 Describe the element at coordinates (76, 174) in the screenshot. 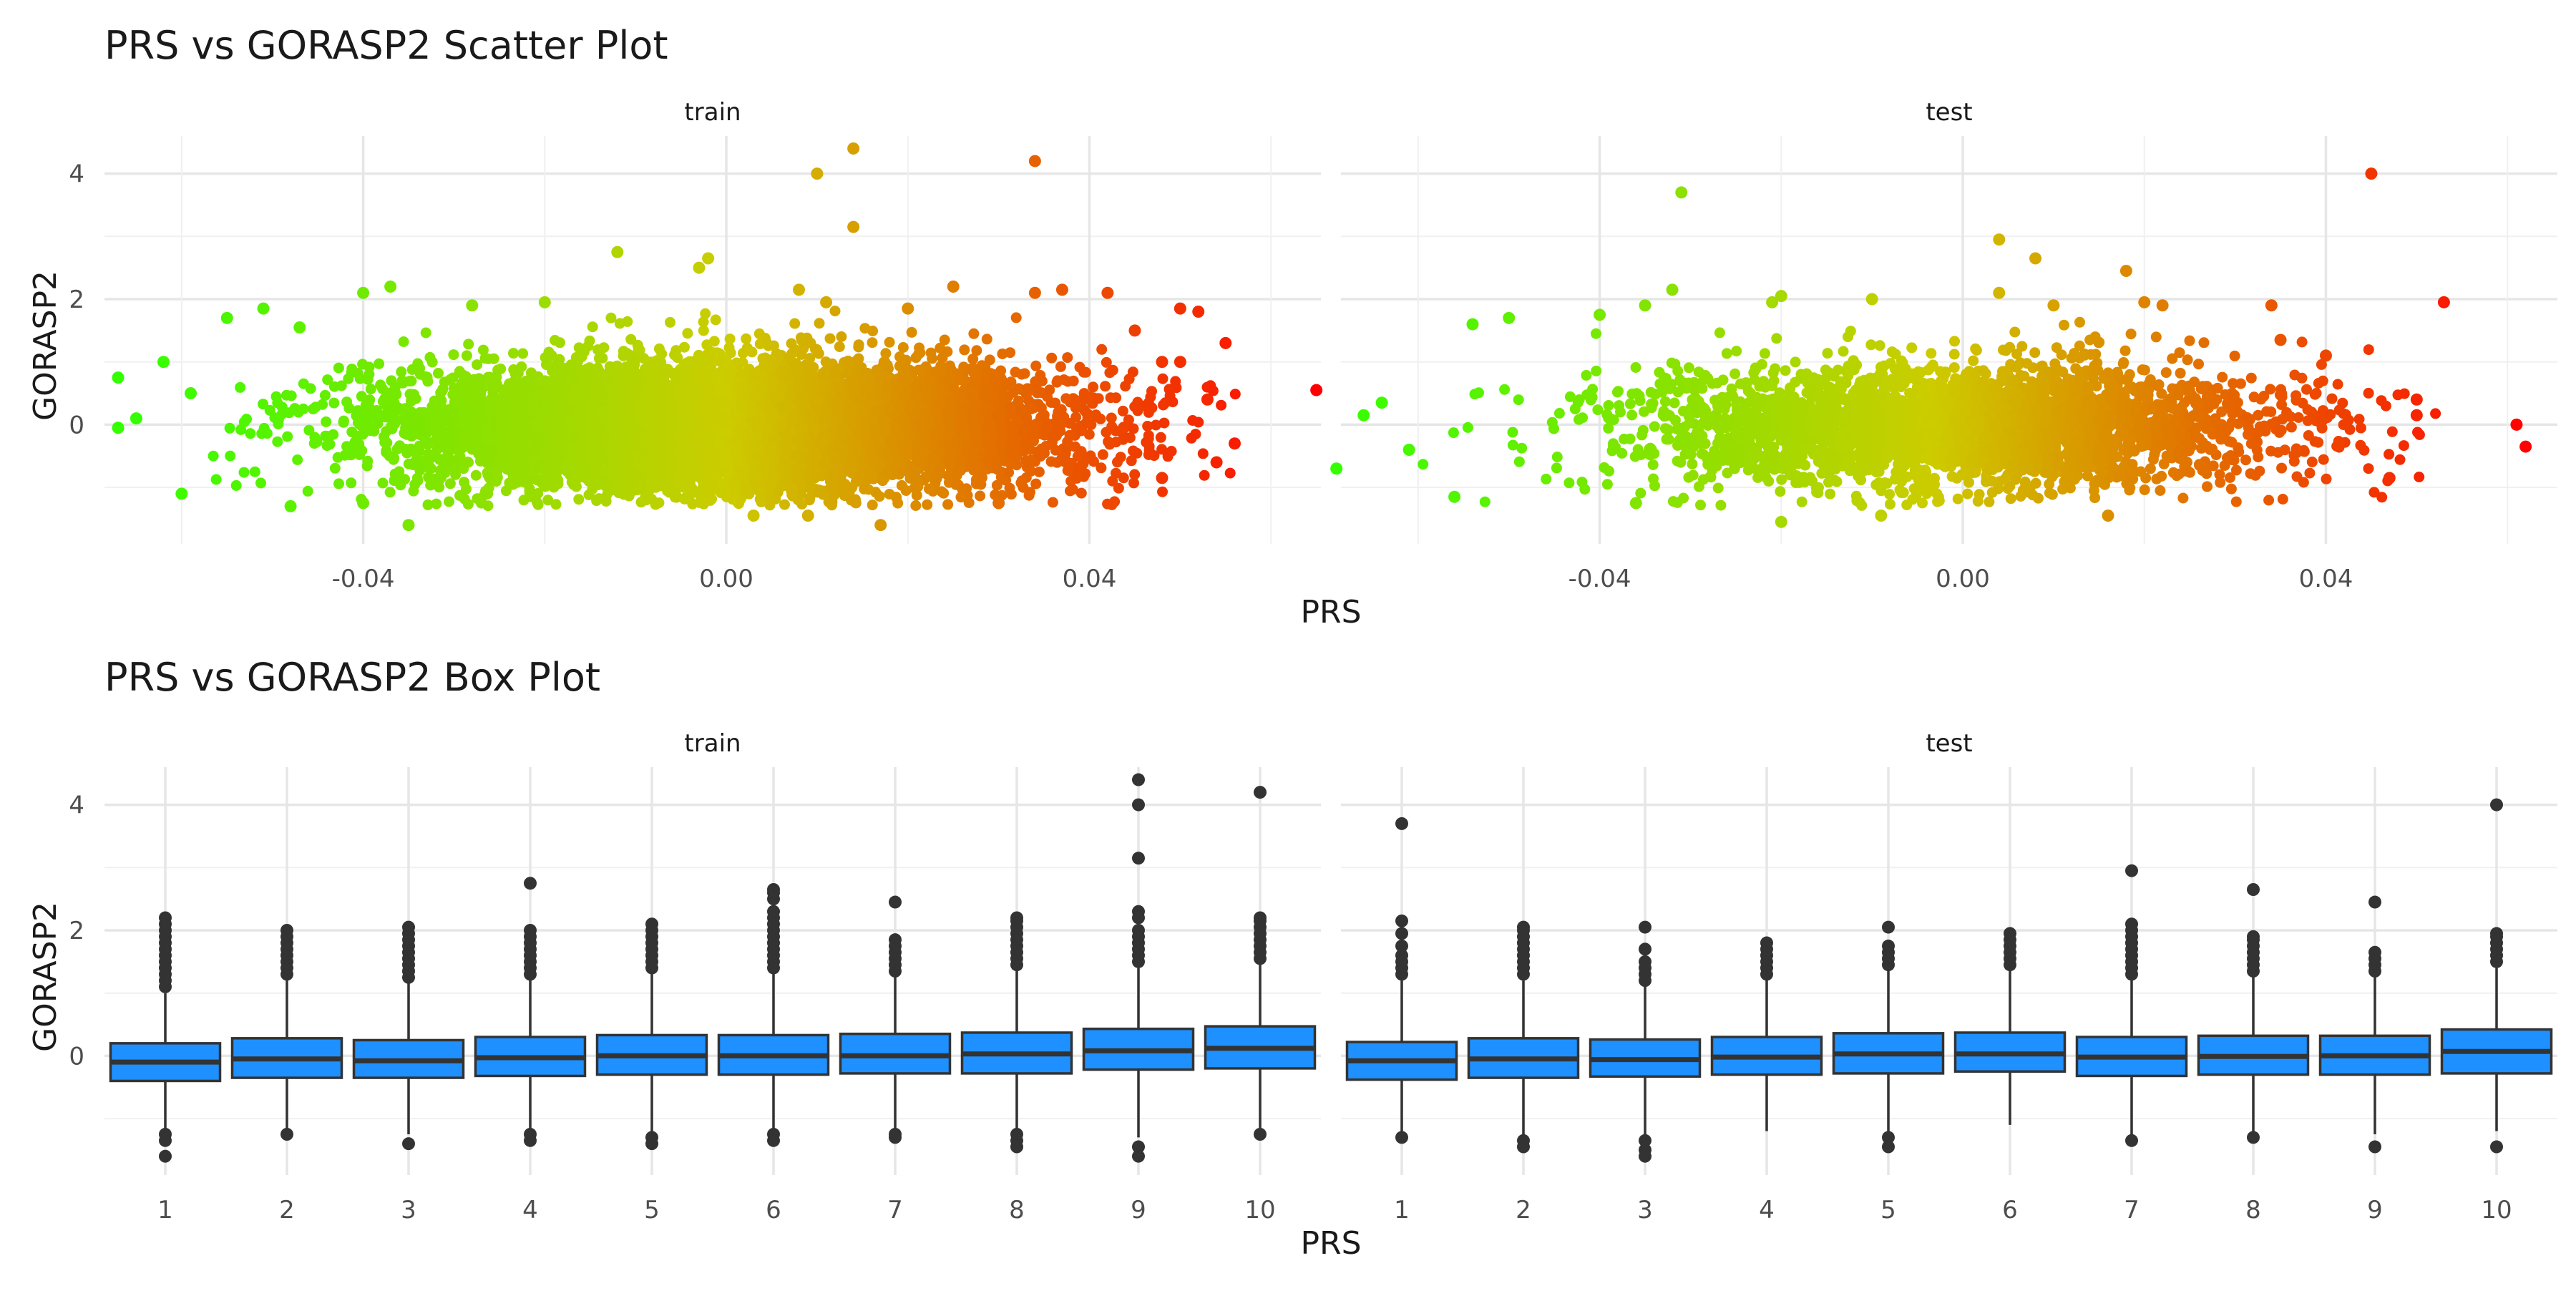

I see `scatter-y-tick-label: 4` at that location.